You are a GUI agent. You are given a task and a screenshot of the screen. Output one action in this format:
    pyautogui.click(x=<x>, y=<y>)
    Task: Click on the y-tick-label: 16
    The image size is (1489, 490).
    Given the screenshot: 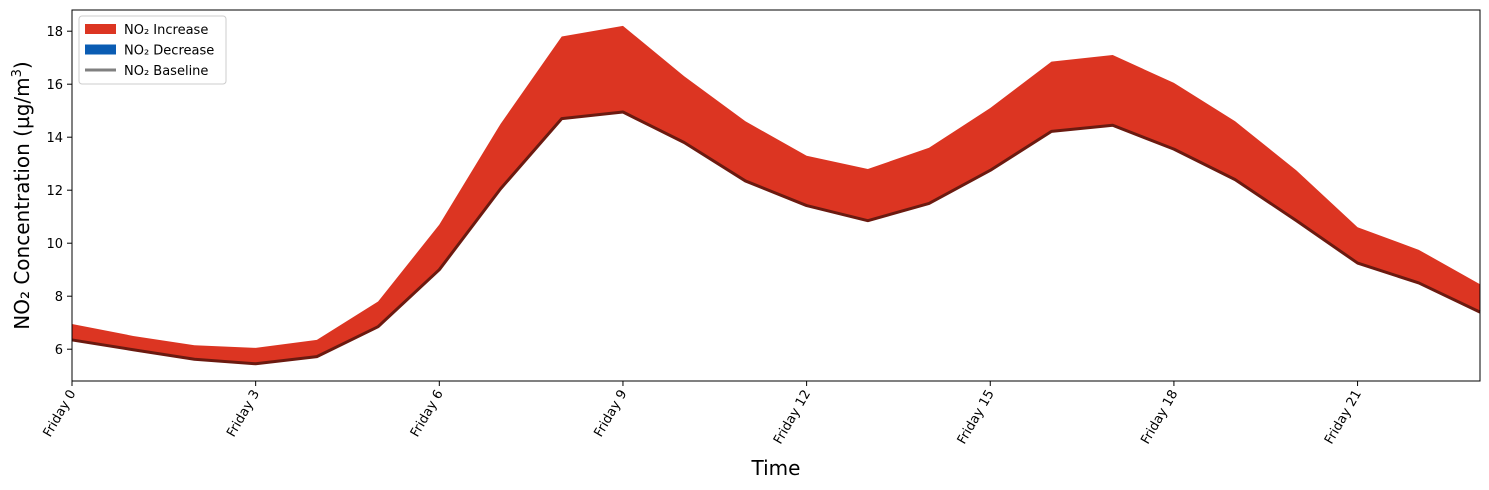 What is the action you would take?
    pyautogui.click(x=54, y=85)
    